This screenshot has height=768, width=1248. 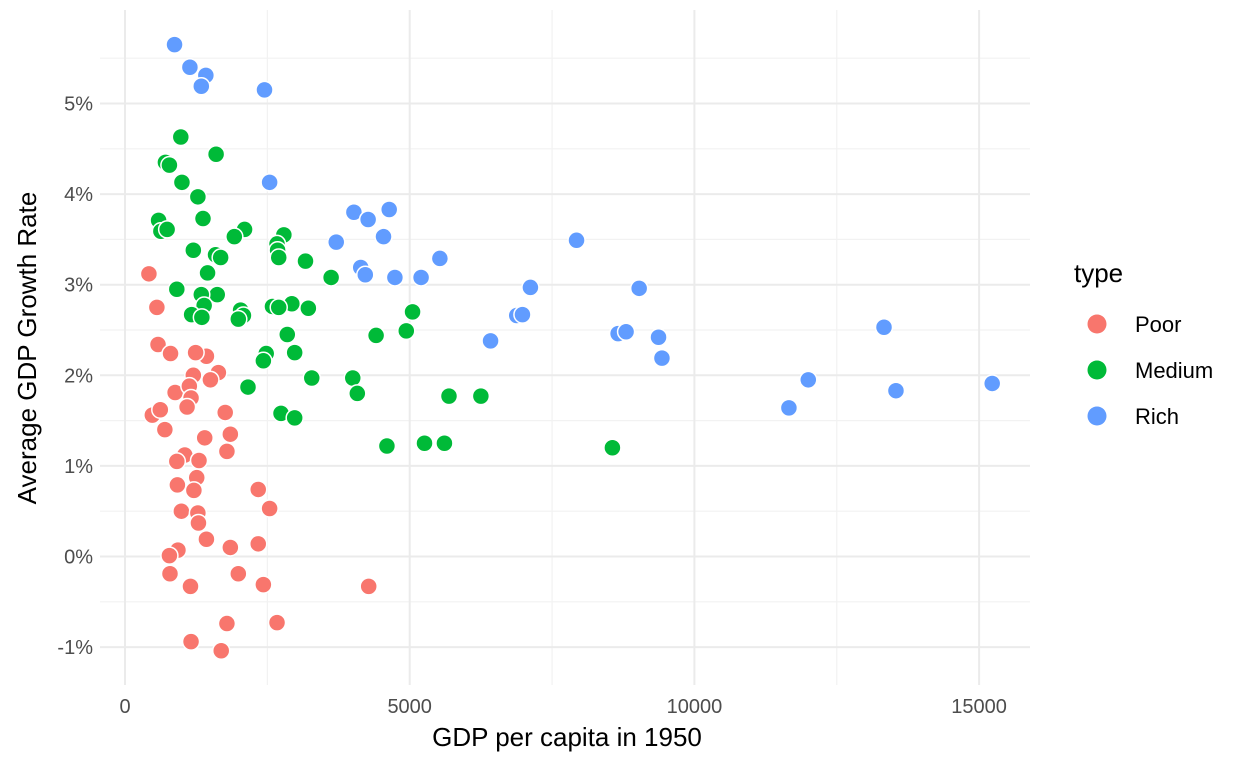 I want to click on legend-key-poor, so click(x=1097, y=324).